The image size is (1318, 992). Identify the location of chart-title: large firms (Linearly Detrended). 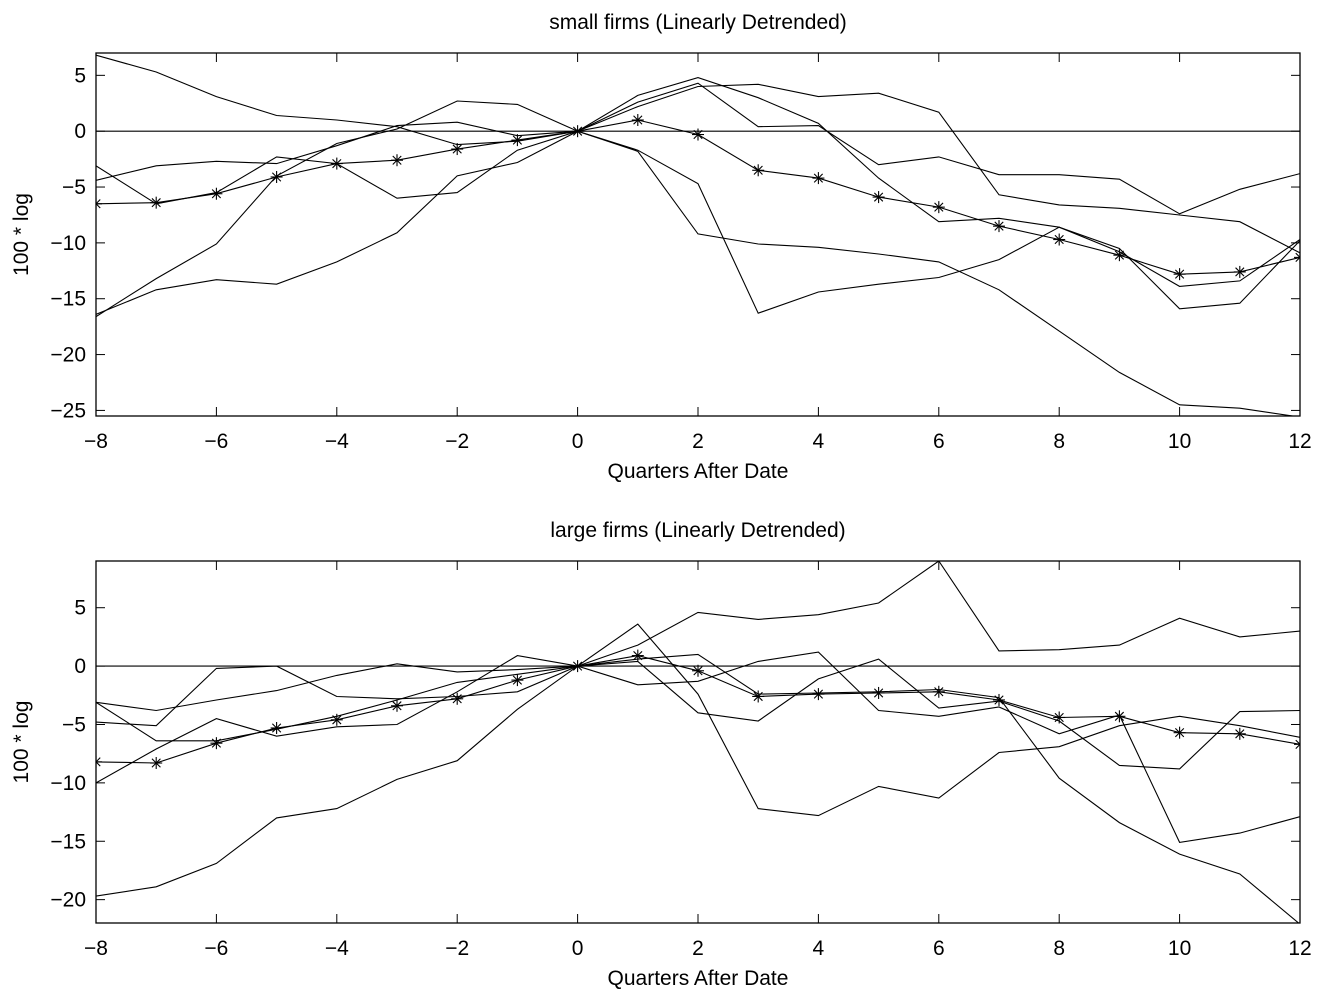
(697, 530).